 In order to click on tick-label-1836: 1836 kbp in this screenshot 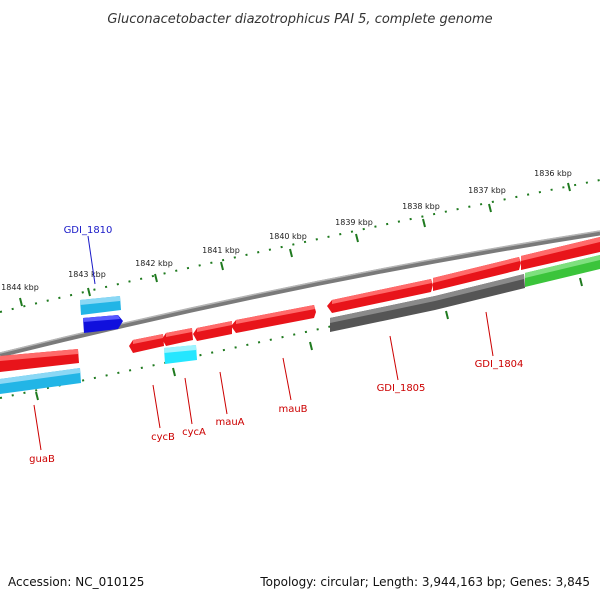, I will do `click(553, 173)`.